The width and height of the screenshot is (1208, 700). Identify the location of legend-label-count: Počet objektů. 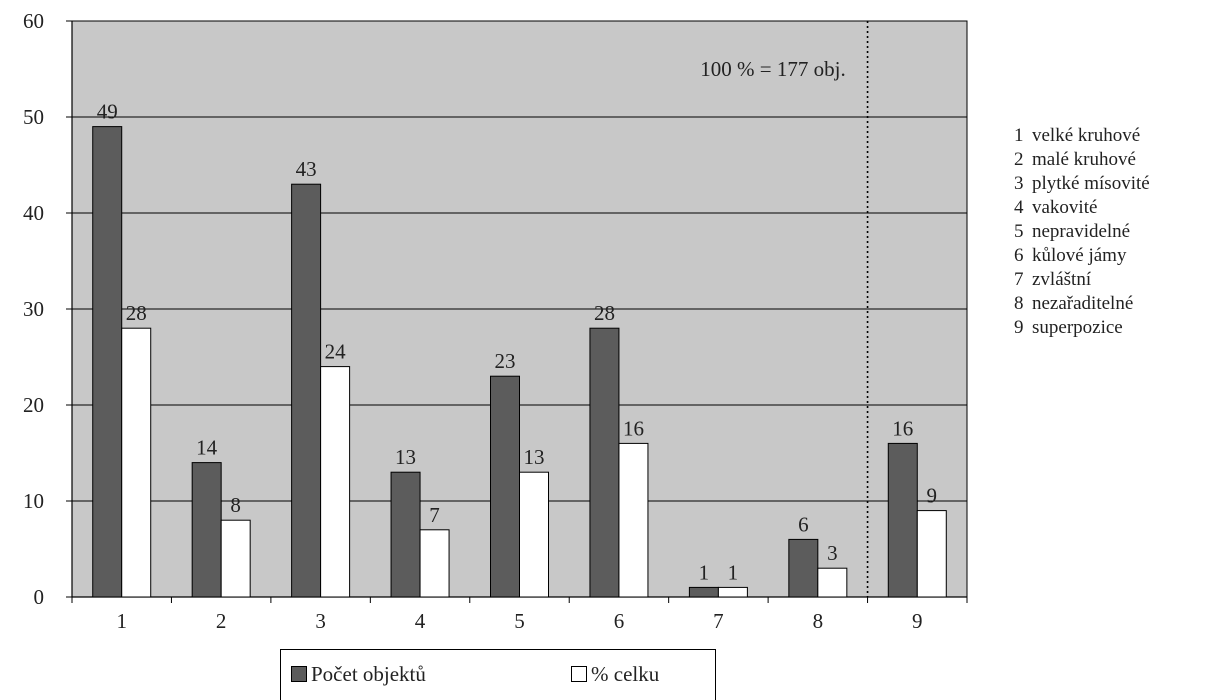
(368, 674).